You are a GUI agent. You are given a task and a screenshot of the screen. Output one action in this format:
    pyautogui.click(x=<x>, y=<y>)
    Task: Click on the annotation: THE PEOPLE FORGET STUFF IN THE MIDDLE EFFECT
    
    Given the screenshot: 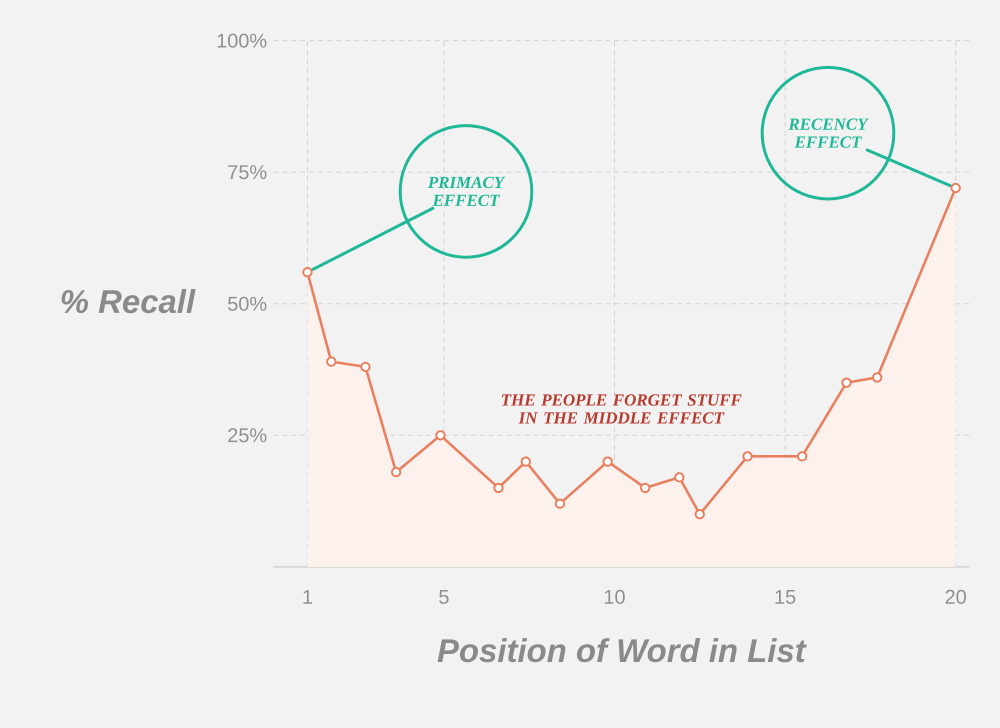 What is the action you would take?
    pyautogui.click(x=622, y=409)
    